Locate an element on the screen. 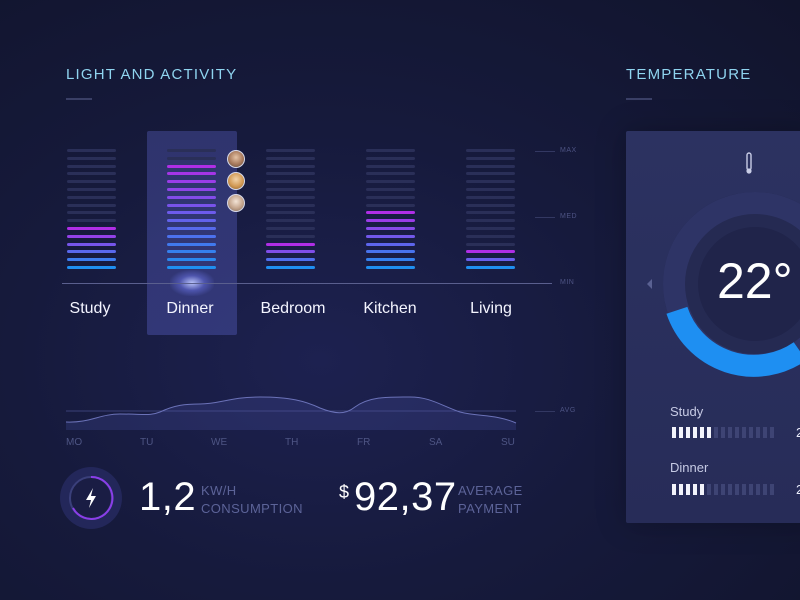  temperature-value: 22° is located at coordinates (755, 281).